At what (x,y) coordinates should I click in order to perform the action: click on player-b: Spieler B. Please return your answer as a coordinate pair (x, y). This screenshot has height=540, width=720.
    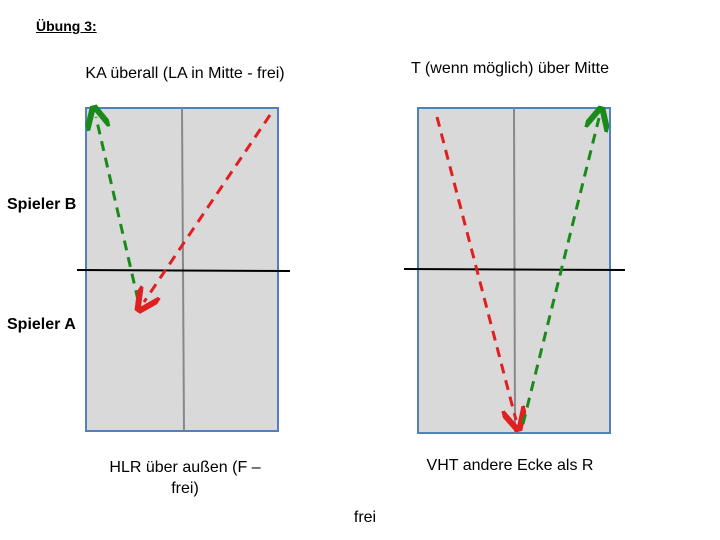
    Looking at the image, I should click on (42, 204).